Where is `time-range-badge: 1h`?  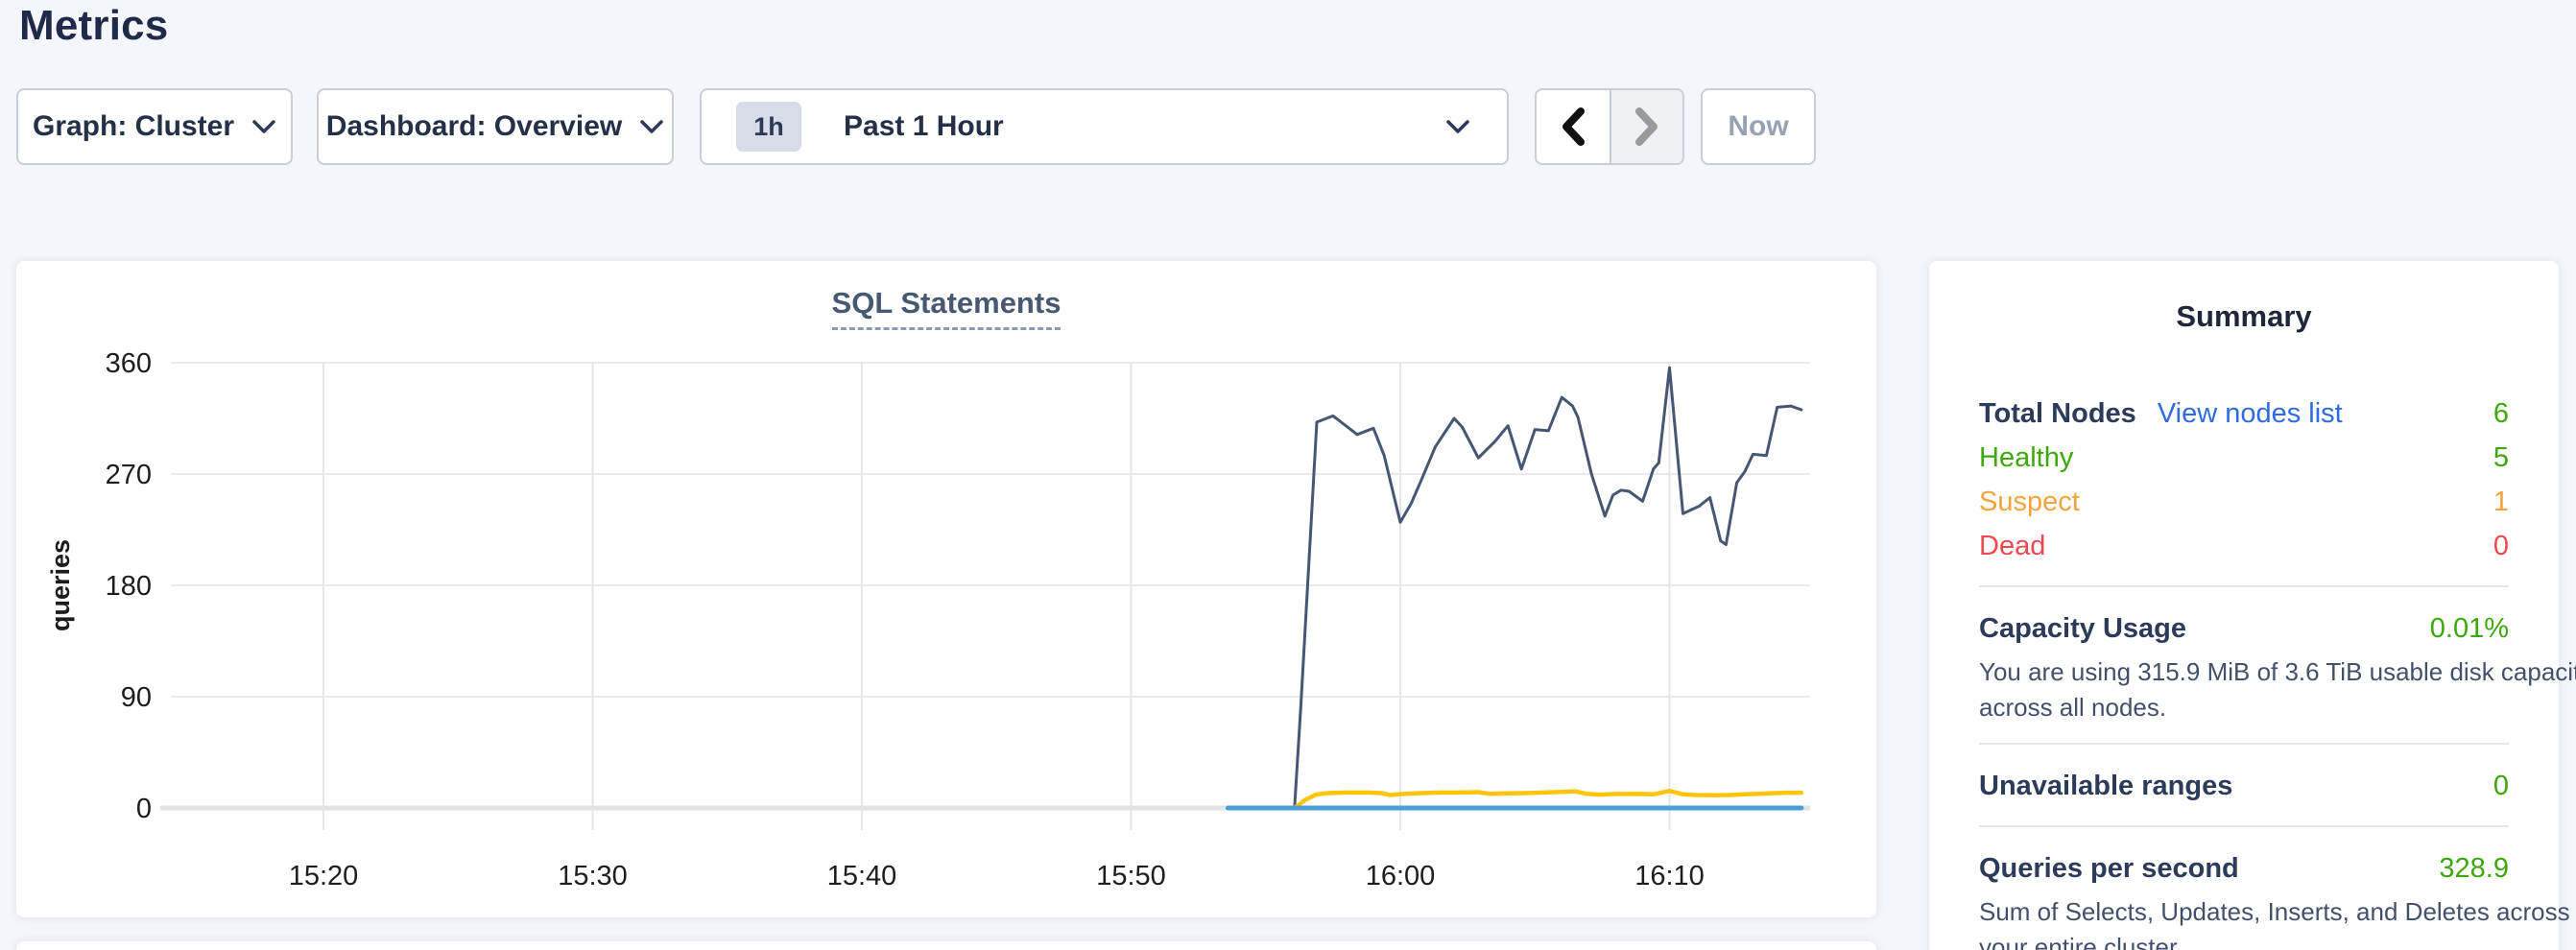
time-range-badge: 1h is located at coordinates (768, 127).